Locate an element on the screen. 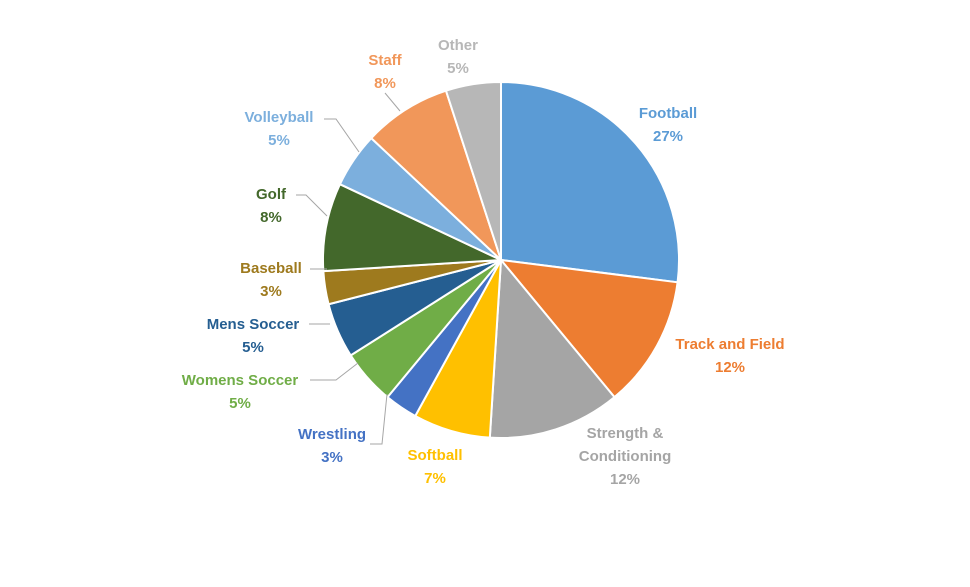  value-label-strength-conditioning: 12% is located at coordinates (625, 479).